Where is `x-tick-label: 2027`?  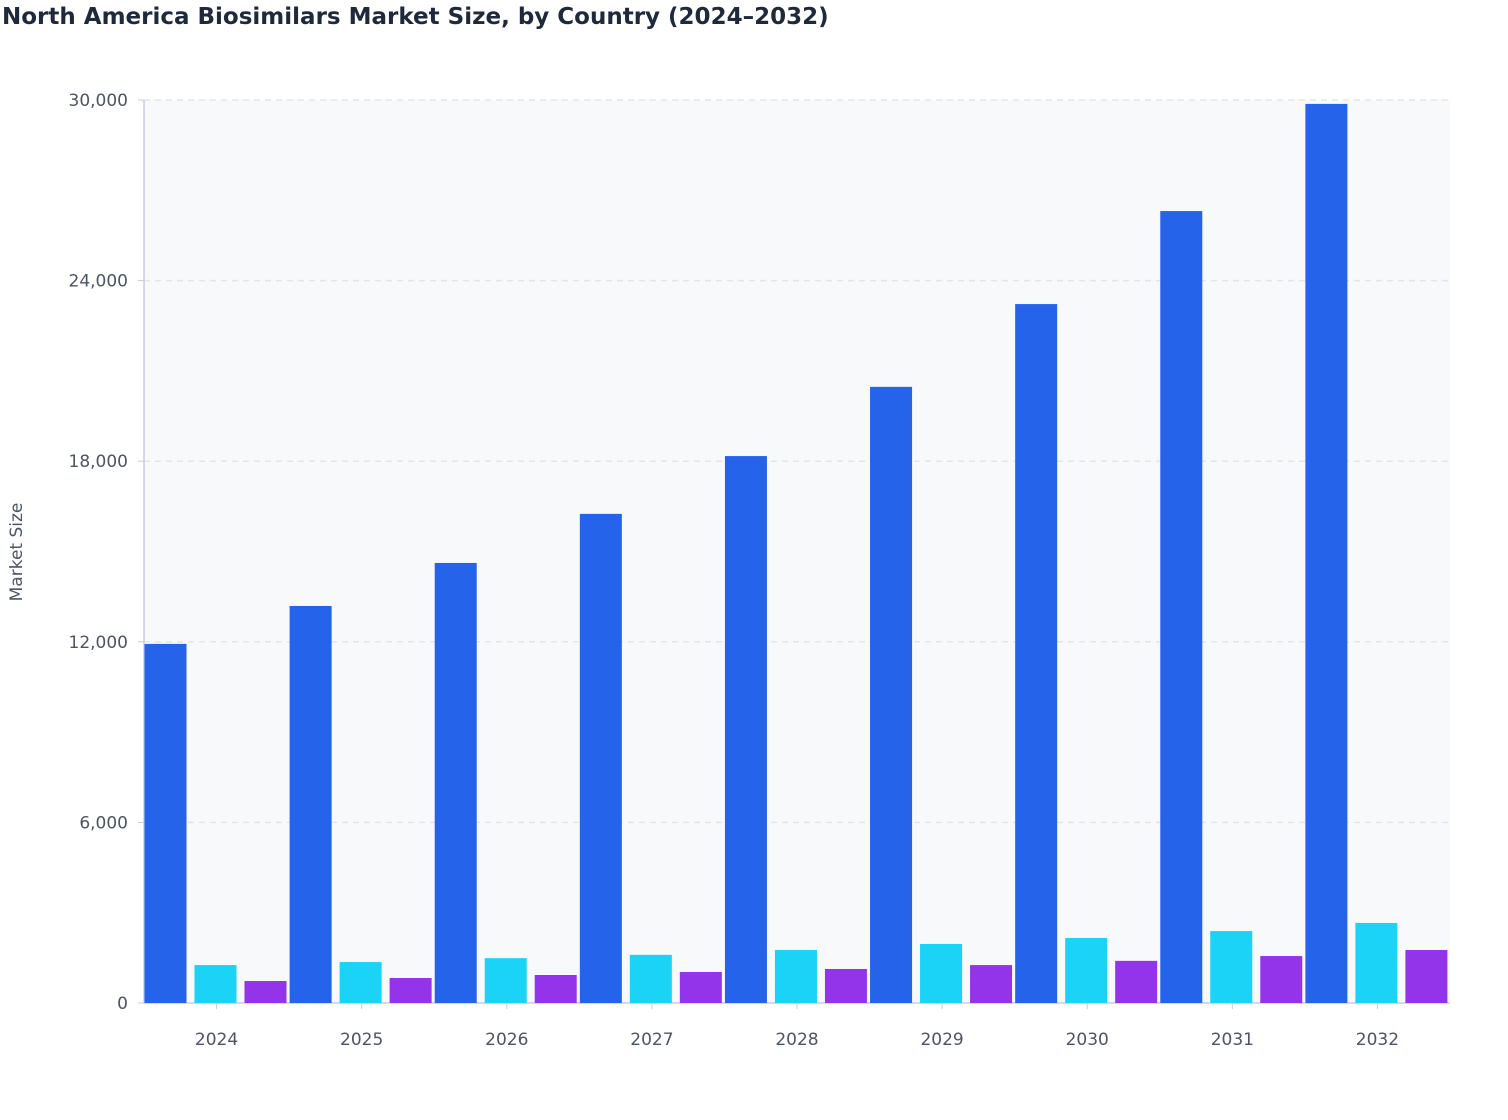
x-tick-label: 2027 is located at coordinates (651, 1040).